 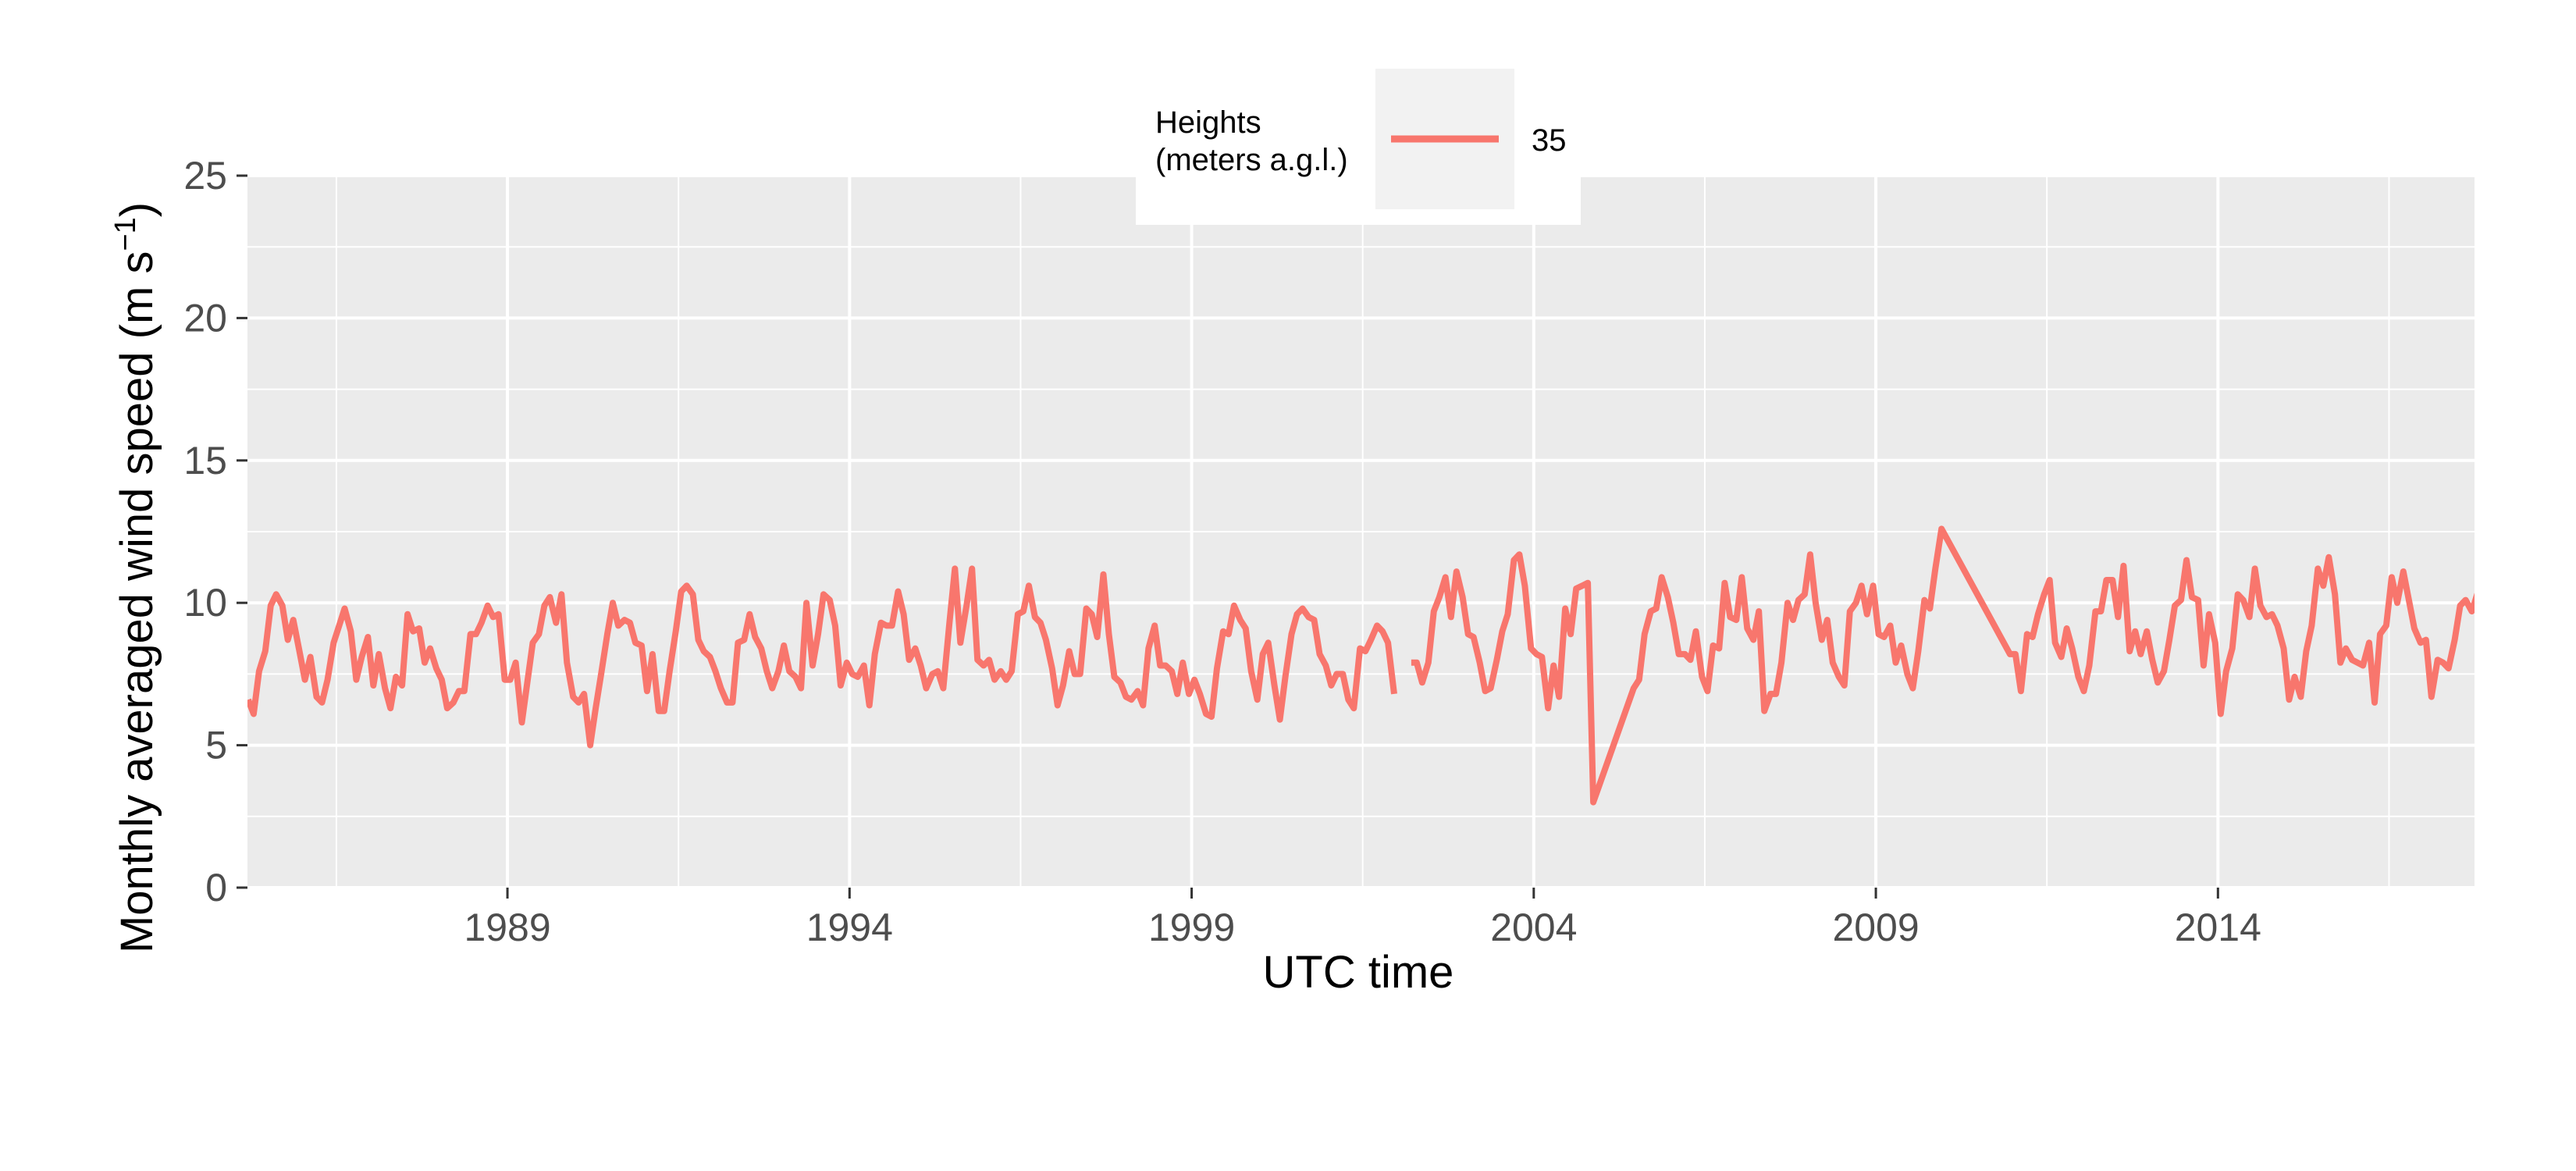 I want to click on y-tick-label: 15, so click(x=205, y=460).